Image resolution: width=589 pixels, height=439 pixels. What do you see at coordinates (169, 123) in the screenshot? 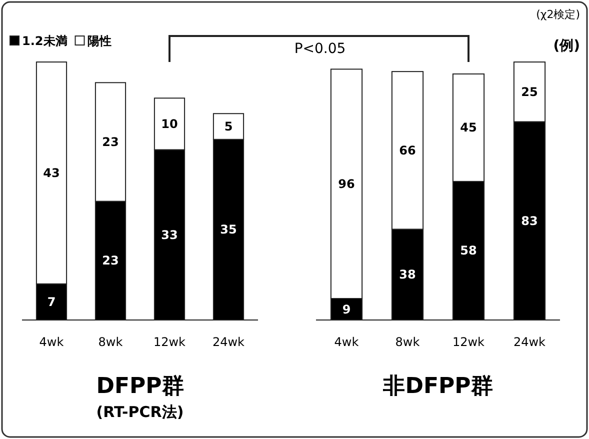
I see `data-label: 10` at bounding box center [169, 123].